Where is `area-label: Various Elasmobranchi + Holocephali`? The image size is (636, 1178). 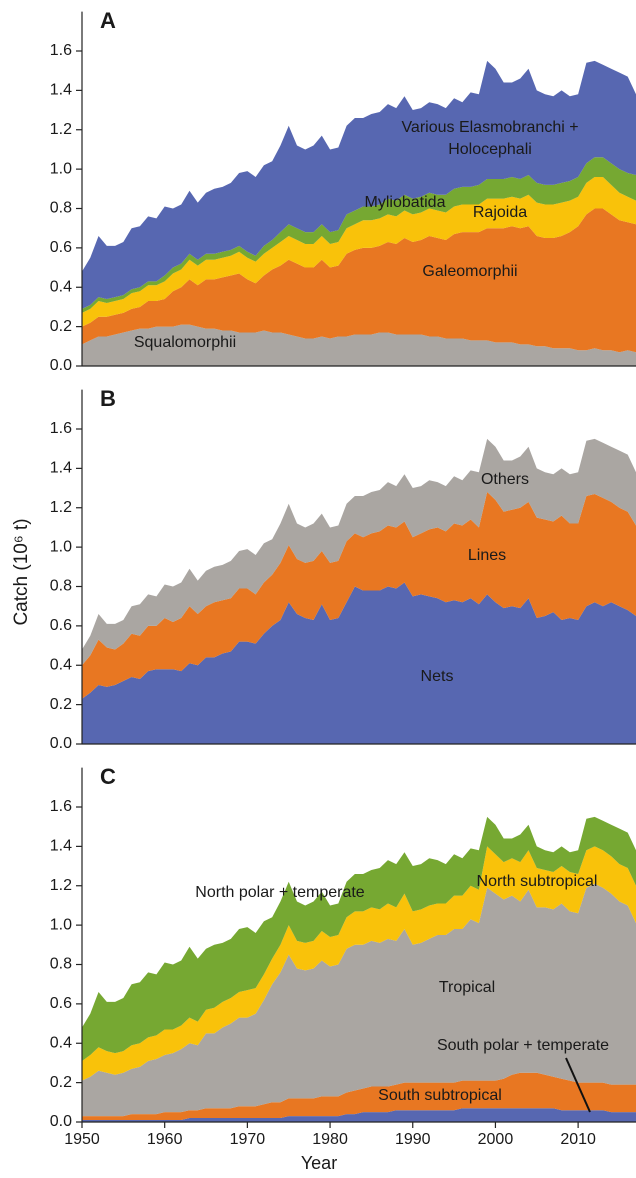 area-label: Various Elasmobranchi + Holocephali is located at coordinates (489, 138).